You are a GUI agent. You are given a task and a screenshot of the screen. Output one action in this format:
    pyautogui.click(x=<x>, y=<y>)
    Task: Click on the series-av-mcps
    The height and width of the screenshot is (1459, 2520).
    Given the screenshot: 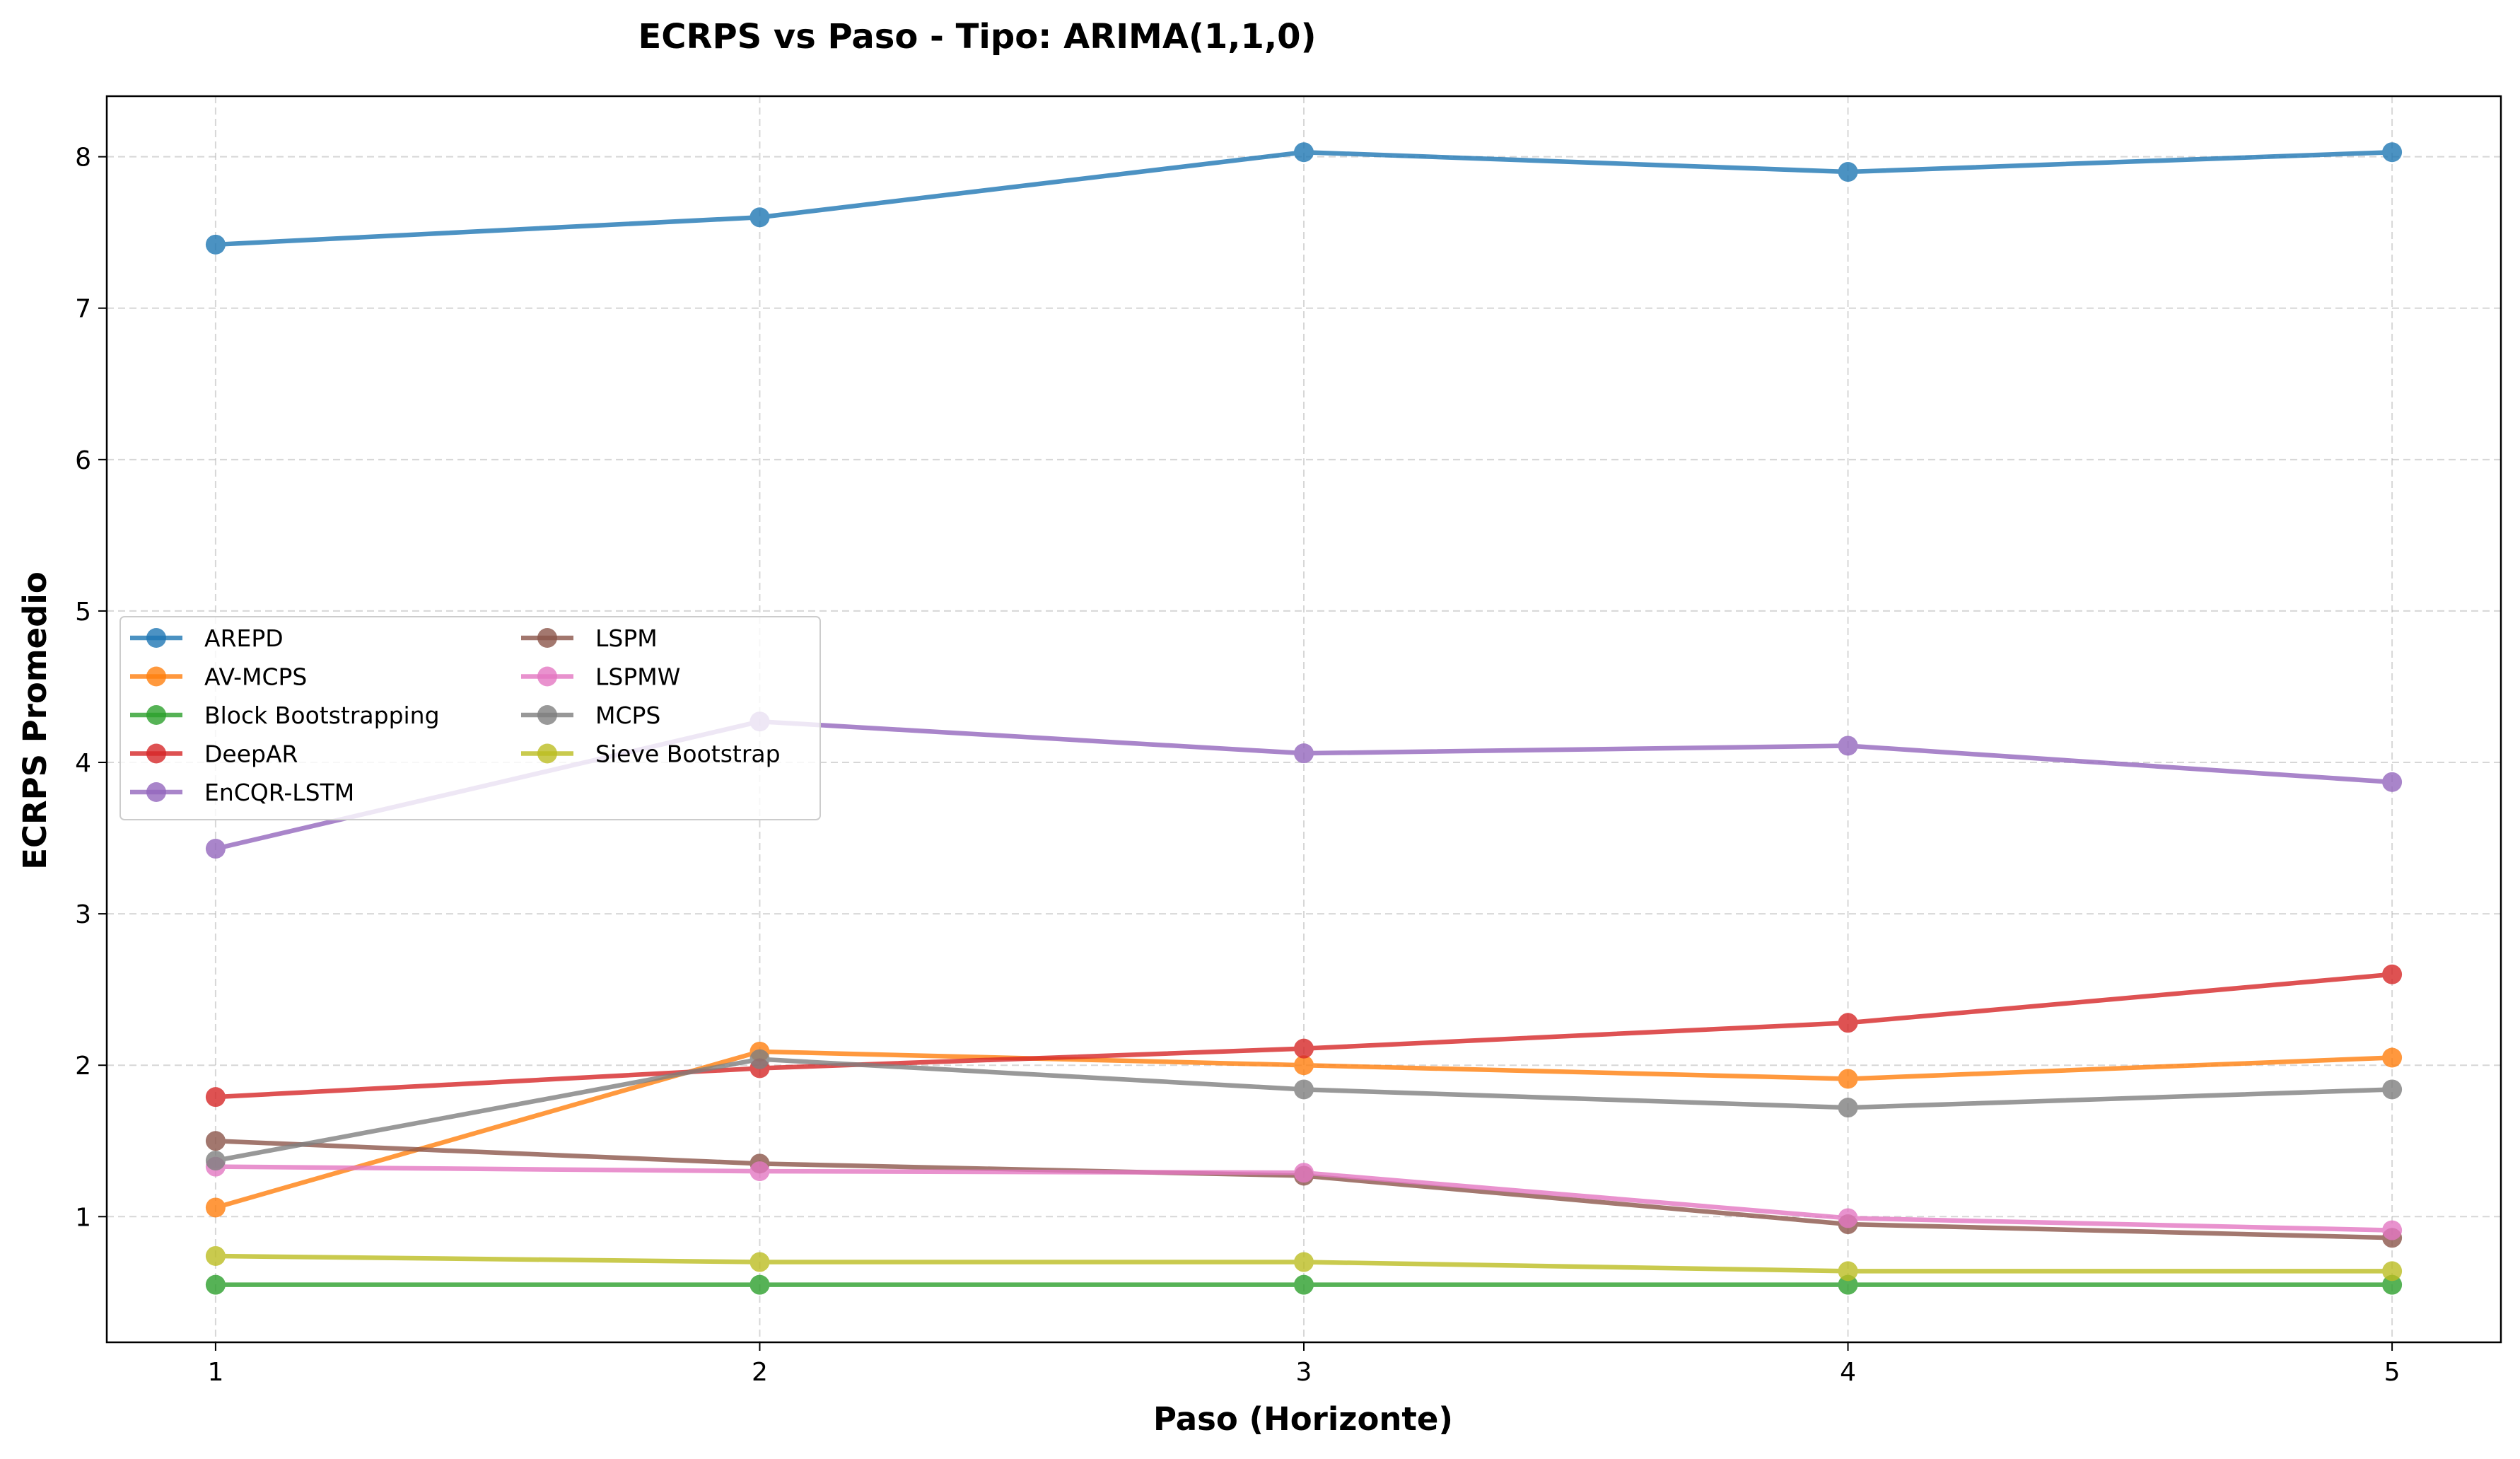 What is the action you would take?
    pyautogui.click(x=1304, y=1129)
    